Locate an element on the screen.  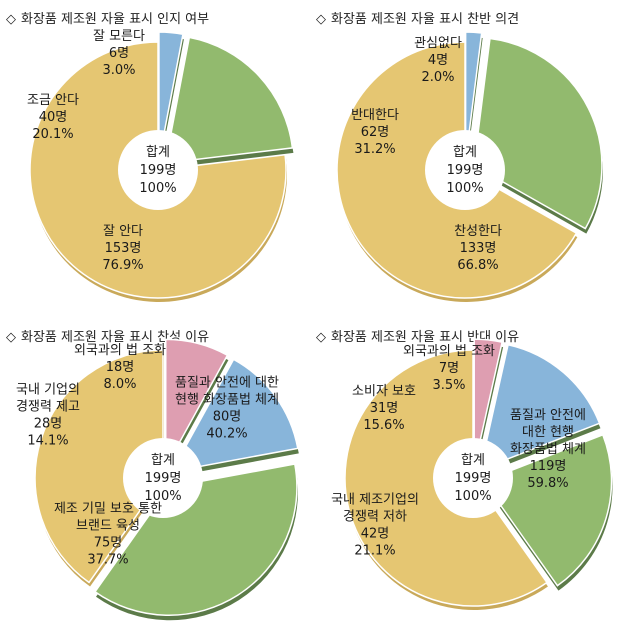
slice-data-label: 37.7% is located at coordinates (107, 560).